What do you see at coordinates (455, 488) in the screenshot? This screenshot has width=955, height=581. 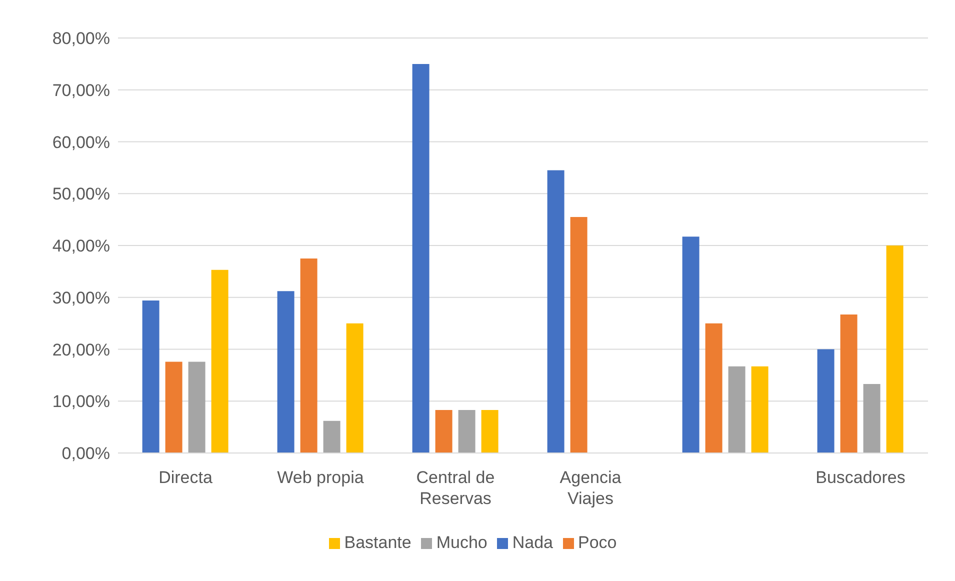 I see `x-tick-label: Central de Reservas` at bounding box center [455, 488].